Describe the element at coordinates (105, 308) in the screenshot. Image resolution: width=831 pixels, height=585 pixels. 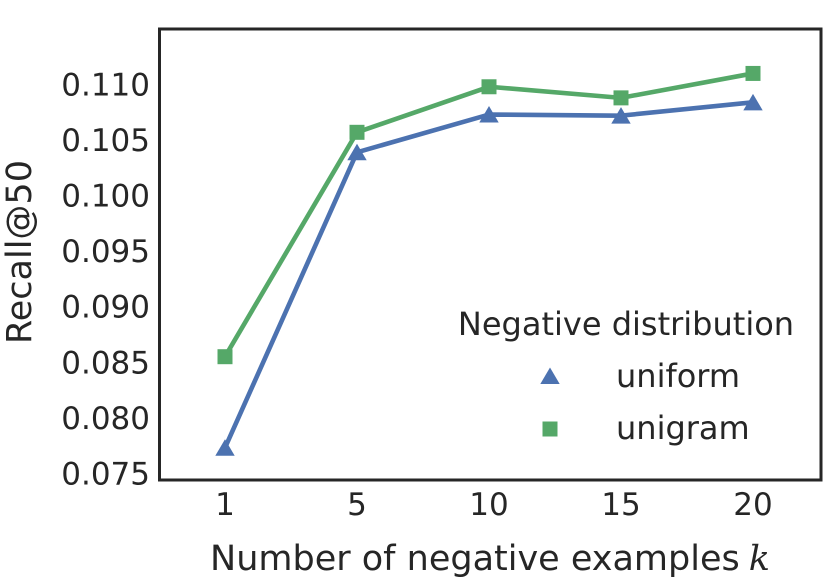
I see `y-tick-label: 0.090` at that location.